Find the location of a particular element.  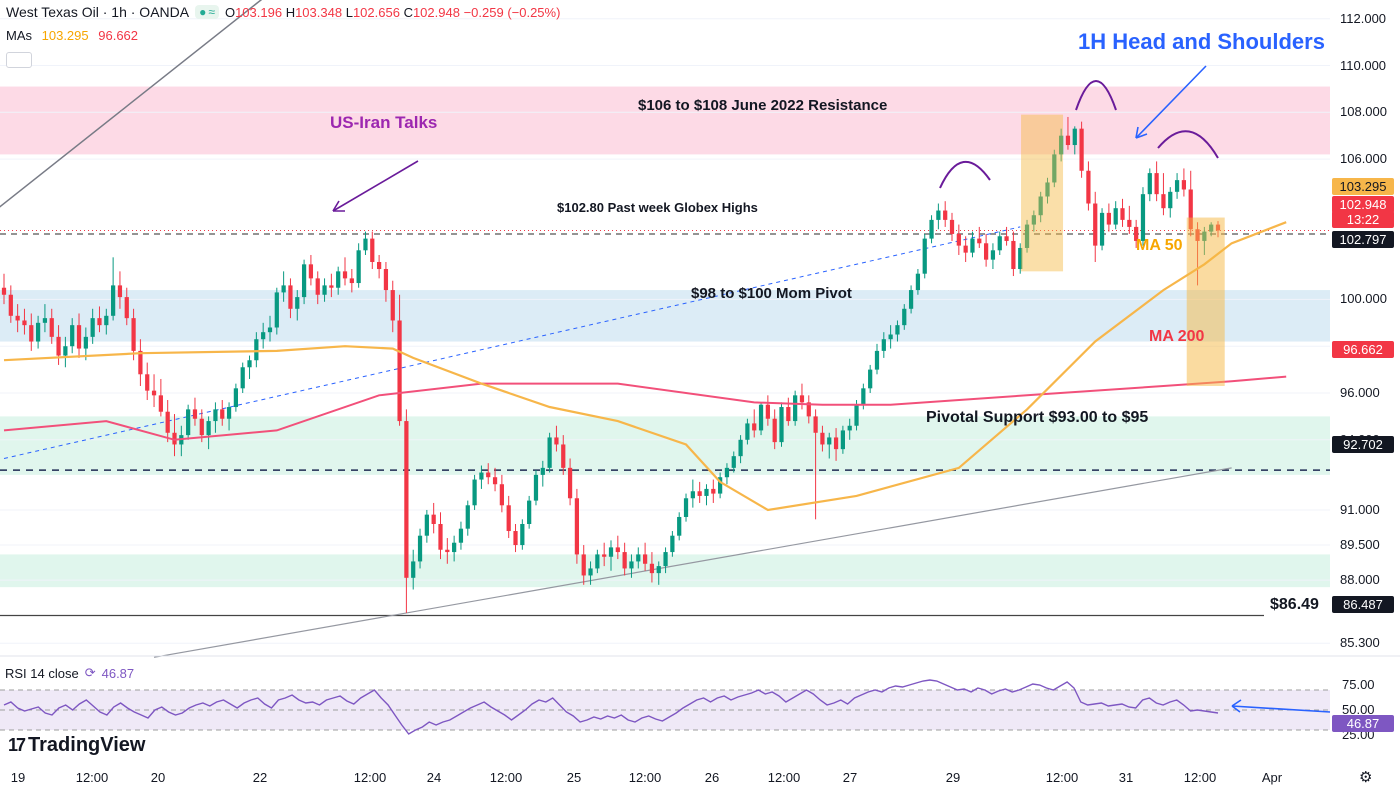

market-status-pill: ● ≈ is located at coordinates (207, 12).